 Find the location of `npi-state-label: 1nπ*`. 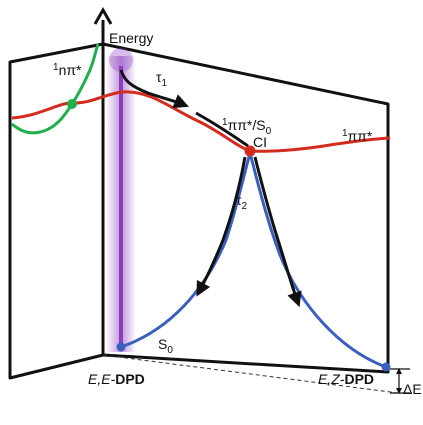

npi-state-label: 1nπ* is located at coordinates (67, 70).